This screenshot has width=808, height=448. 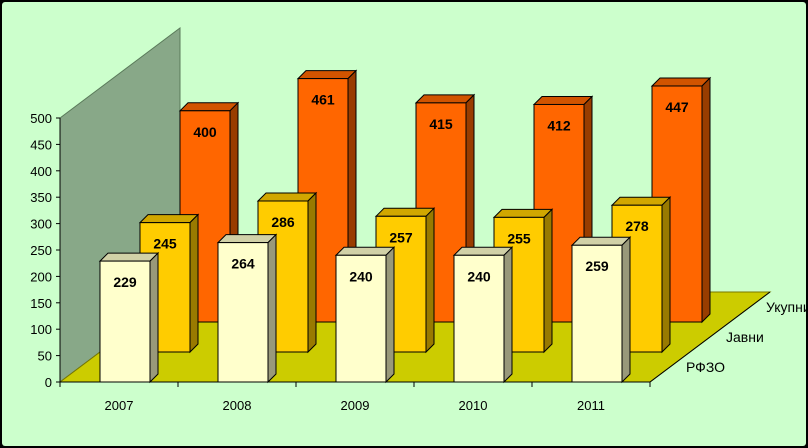 I want to click on data-label: 400, so click(x=205, y=132).